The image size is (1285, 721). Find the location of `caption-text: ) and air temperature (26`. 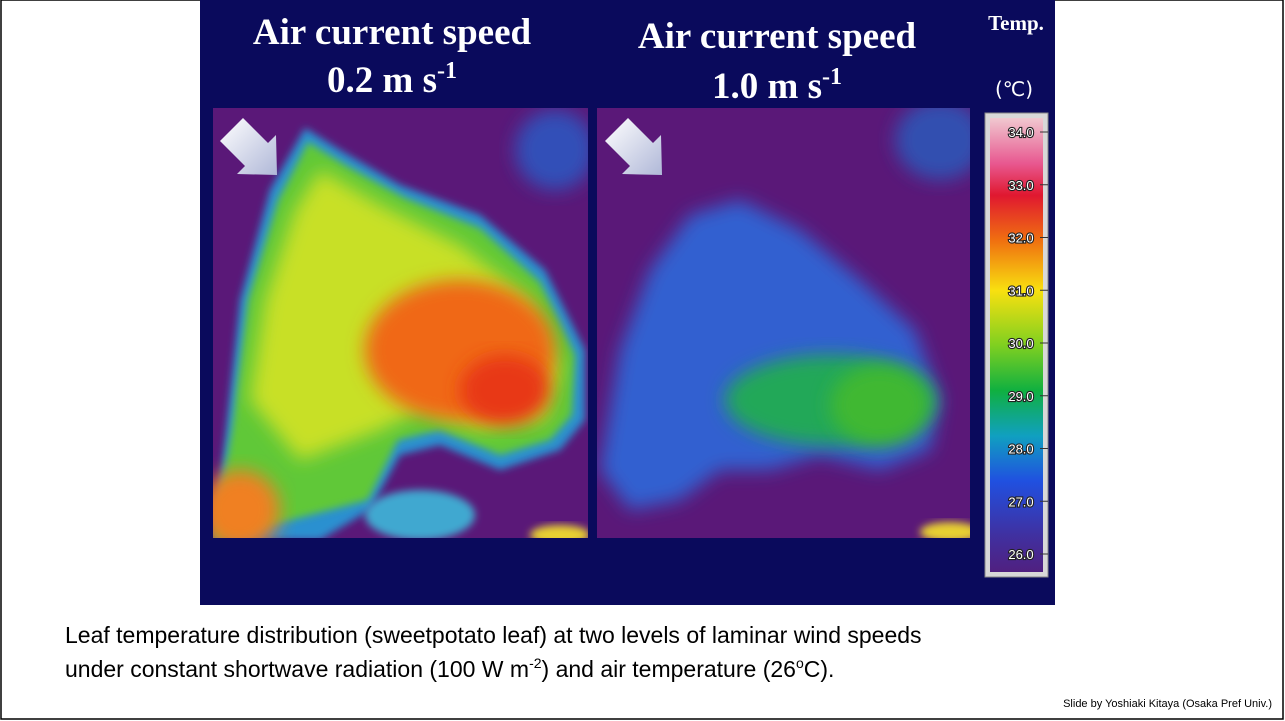

caption-text: ) and air temperature (26 is located at coordinates (669, 669).